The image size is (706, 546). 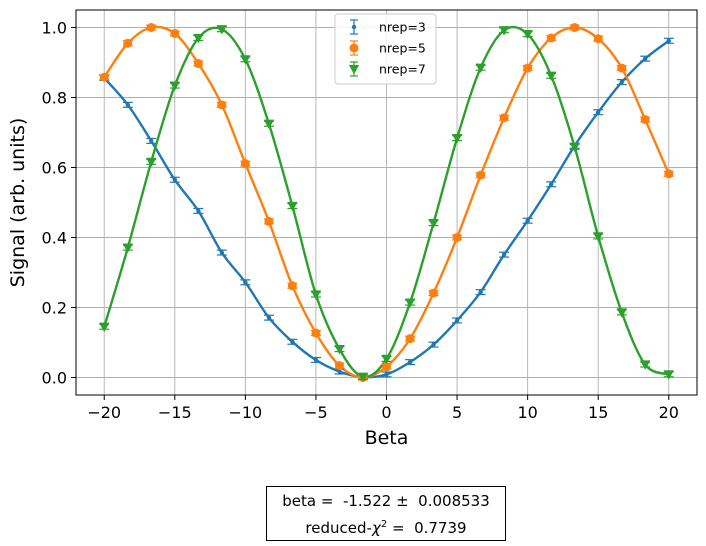 I want to click on fit-chi2-line: reduced-χ2 = 0.7739, so click(x=386, y=526).